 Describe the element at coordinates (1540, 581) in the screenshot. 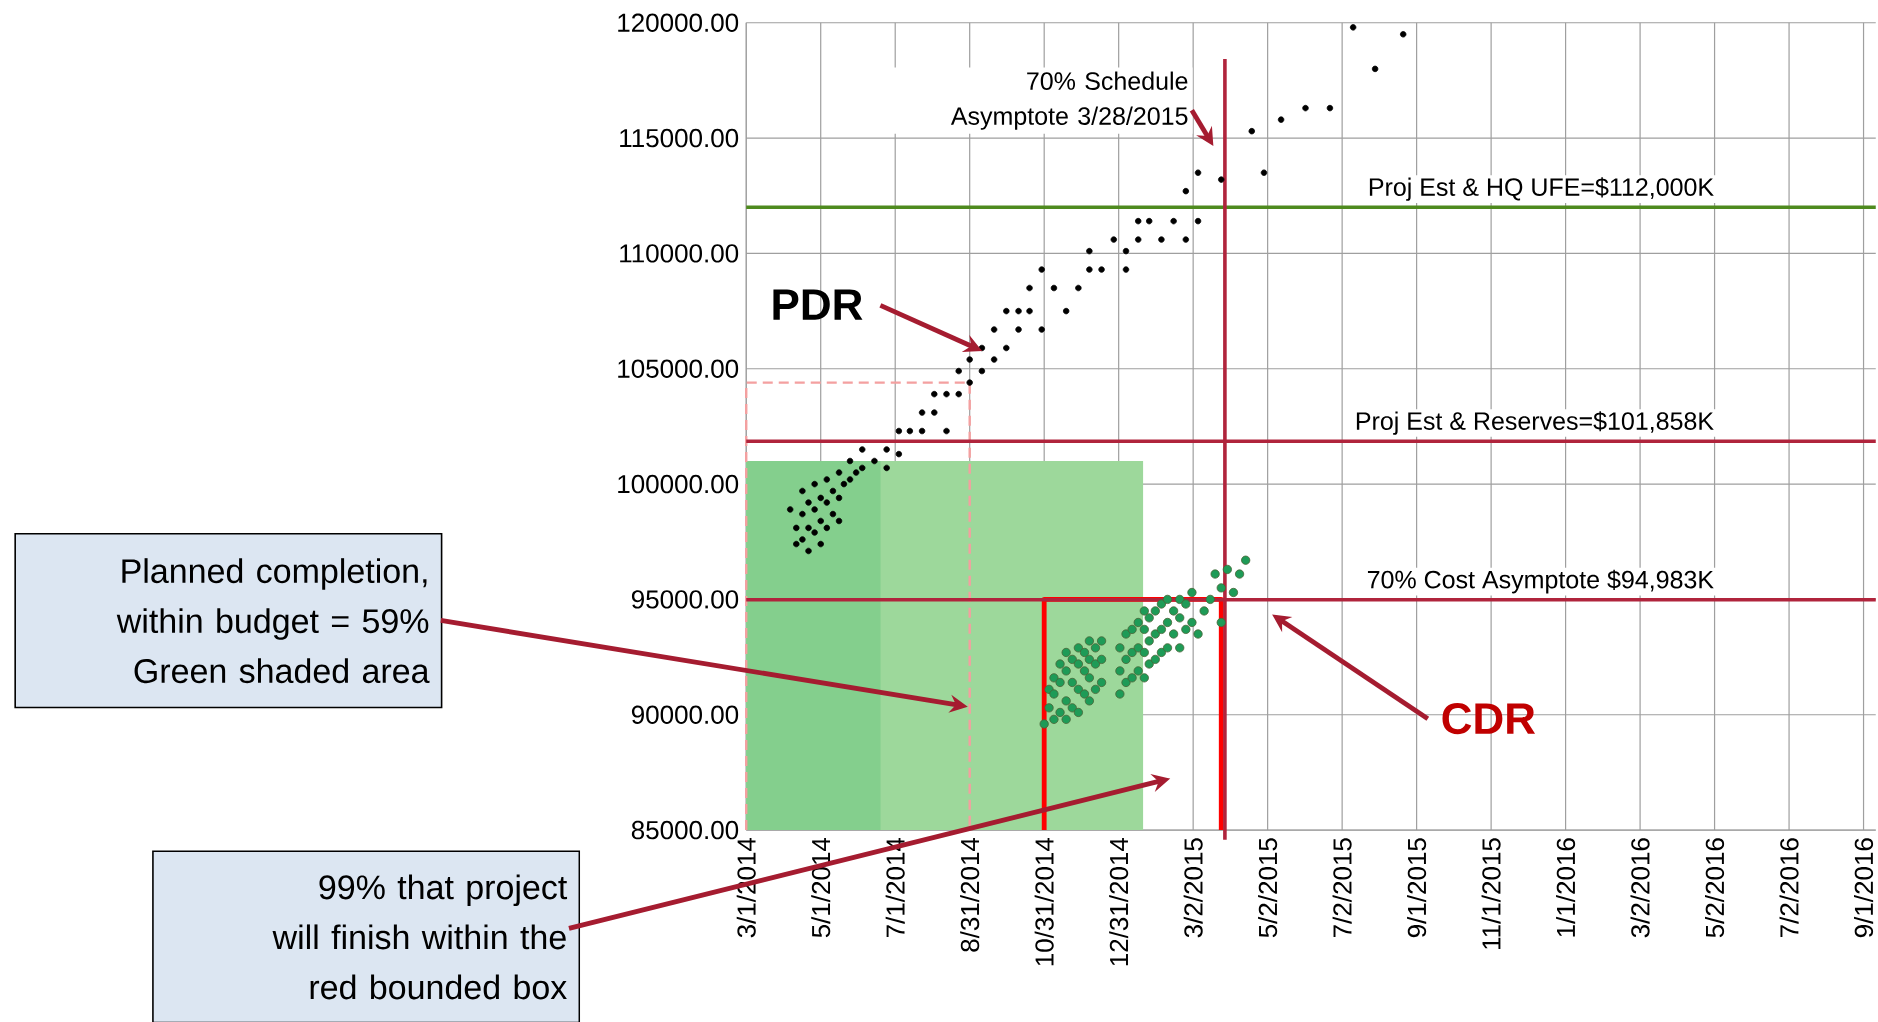

I see `ref-line-label: 70% Cost Asymptote $94,983K` at that location.